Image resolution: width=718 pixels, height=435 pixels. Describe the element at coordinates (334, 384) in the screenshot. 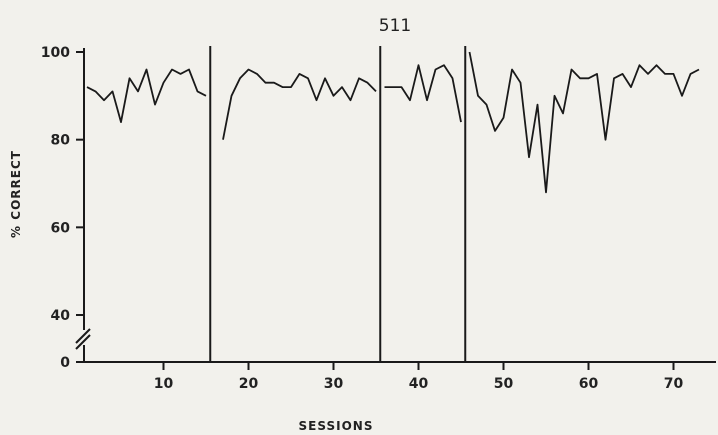

I see `x-tick-label: 30` at that location.